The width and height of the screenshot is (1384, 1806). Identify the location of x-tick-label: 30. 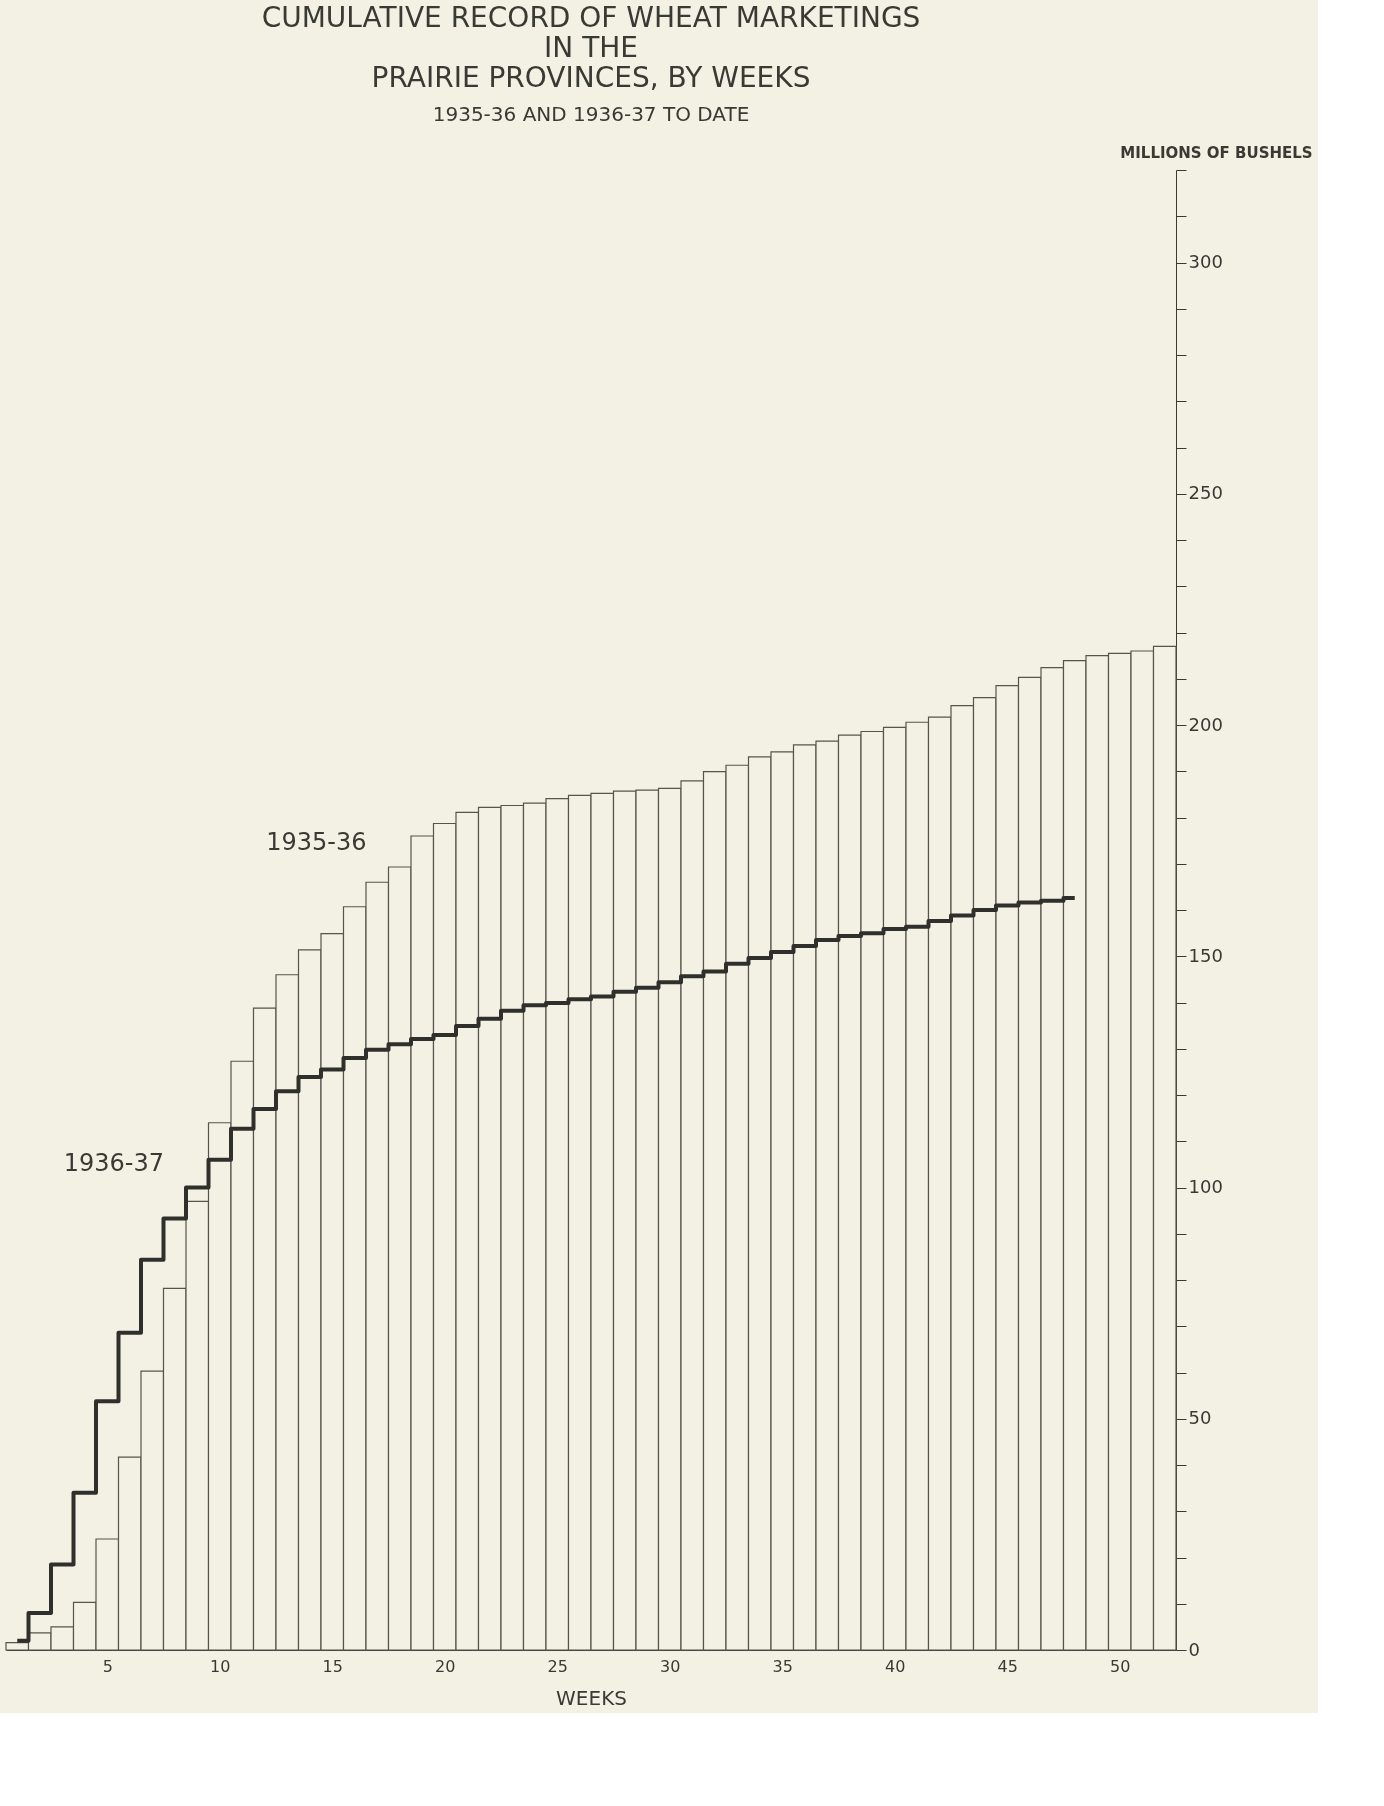
(670, 1666).